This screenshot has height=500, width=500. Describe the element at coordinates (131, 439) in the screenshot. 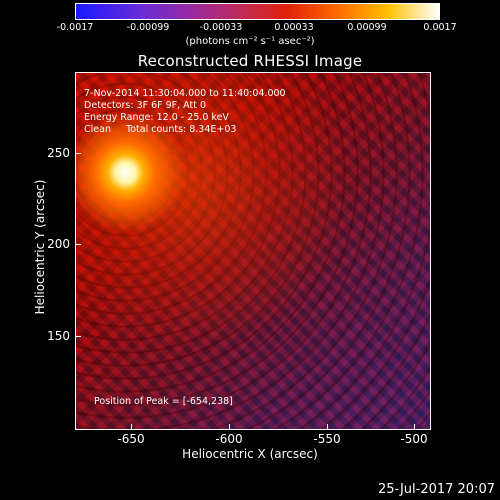

I see `x-tick-label: -650` at that location.